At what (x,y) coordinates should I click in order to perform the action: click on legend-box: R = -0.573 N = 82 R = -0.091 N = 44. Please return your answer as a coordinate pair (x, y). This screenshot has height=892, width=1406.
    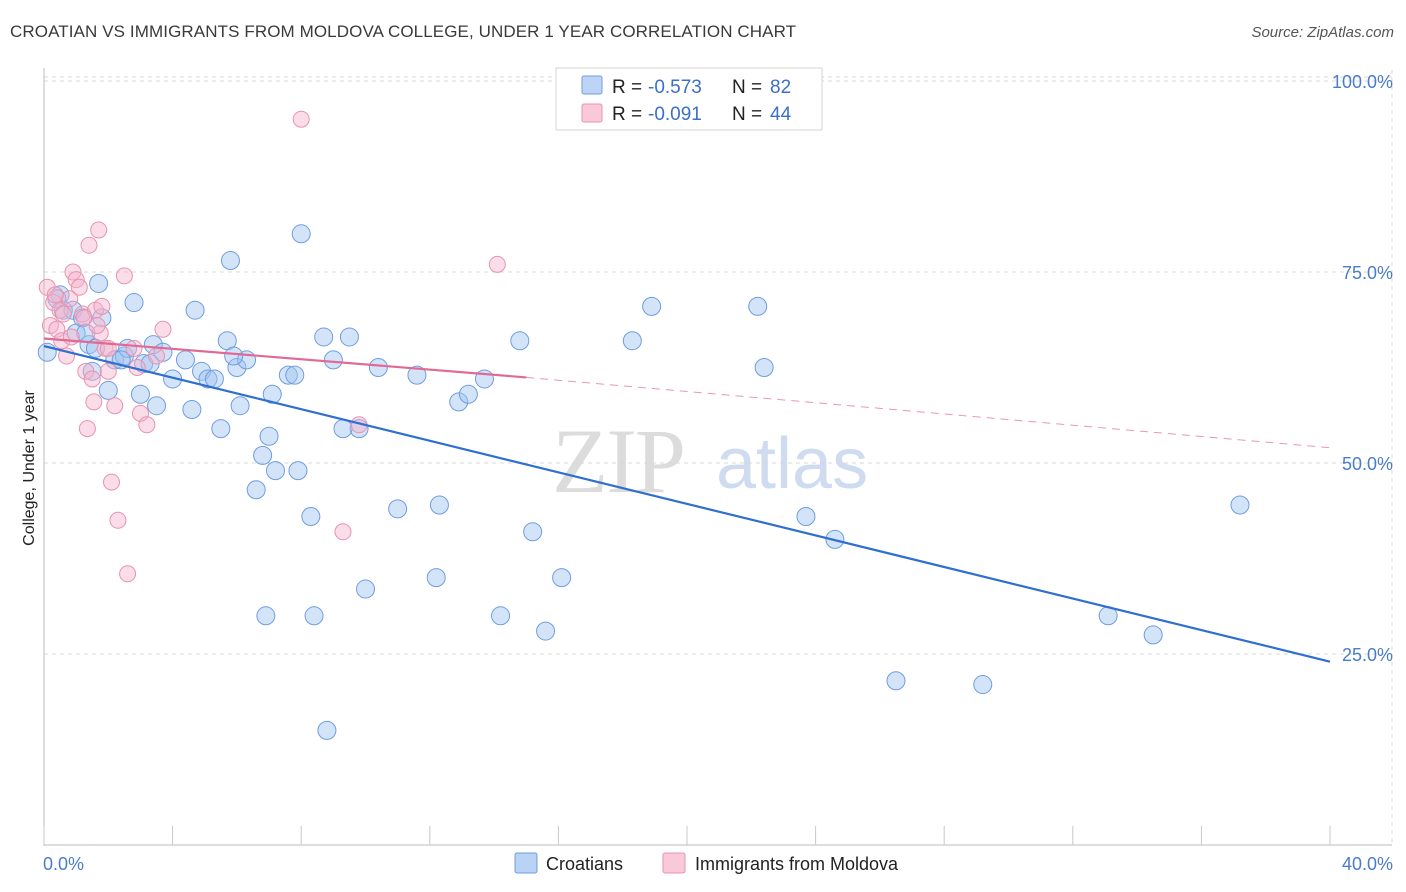
    Looking at the image, I should click on (689, 99).